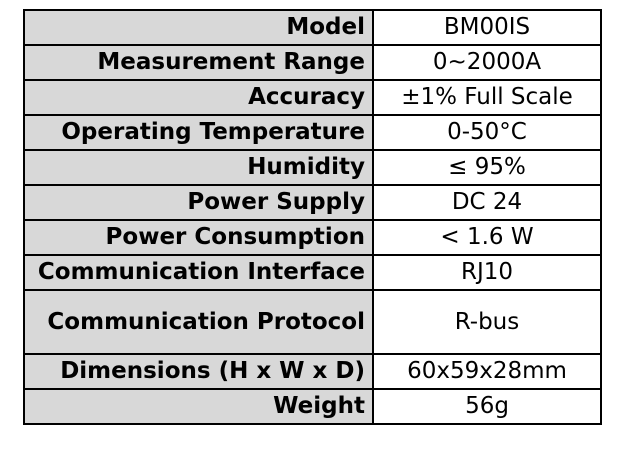 Image resolution: width=620 pixels, height=460 pixels. I want to click on table-row: Operating Temperature 0-50°C, so click(312, 132).